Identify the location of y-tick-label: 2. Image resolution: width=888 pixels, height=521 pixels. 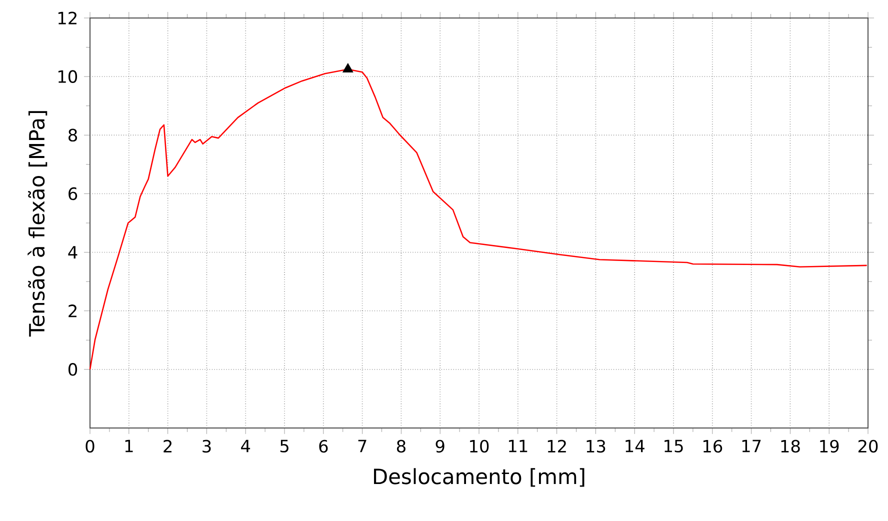
(72, 311).